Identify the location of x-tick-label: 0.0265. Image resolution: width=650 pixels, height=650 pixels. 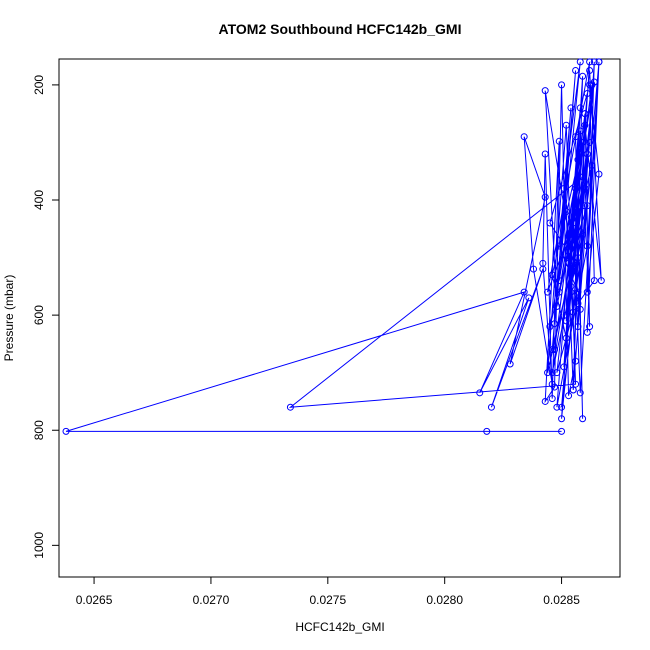
(94, 600).